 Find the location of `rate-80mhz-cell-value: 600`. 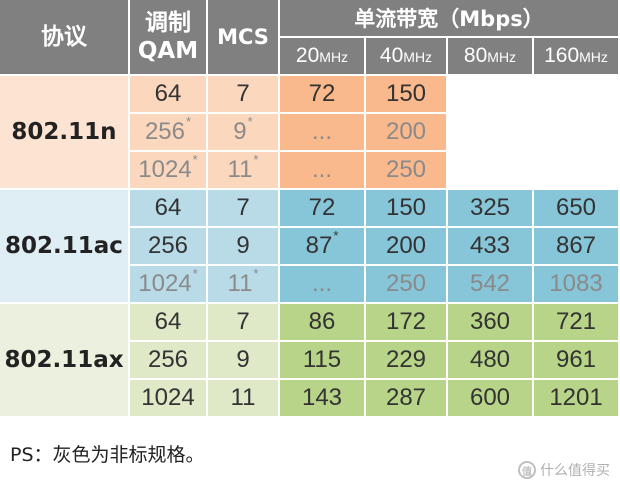

rate-80mhz-cell-value: 600 is located at coordinates (490, 397).